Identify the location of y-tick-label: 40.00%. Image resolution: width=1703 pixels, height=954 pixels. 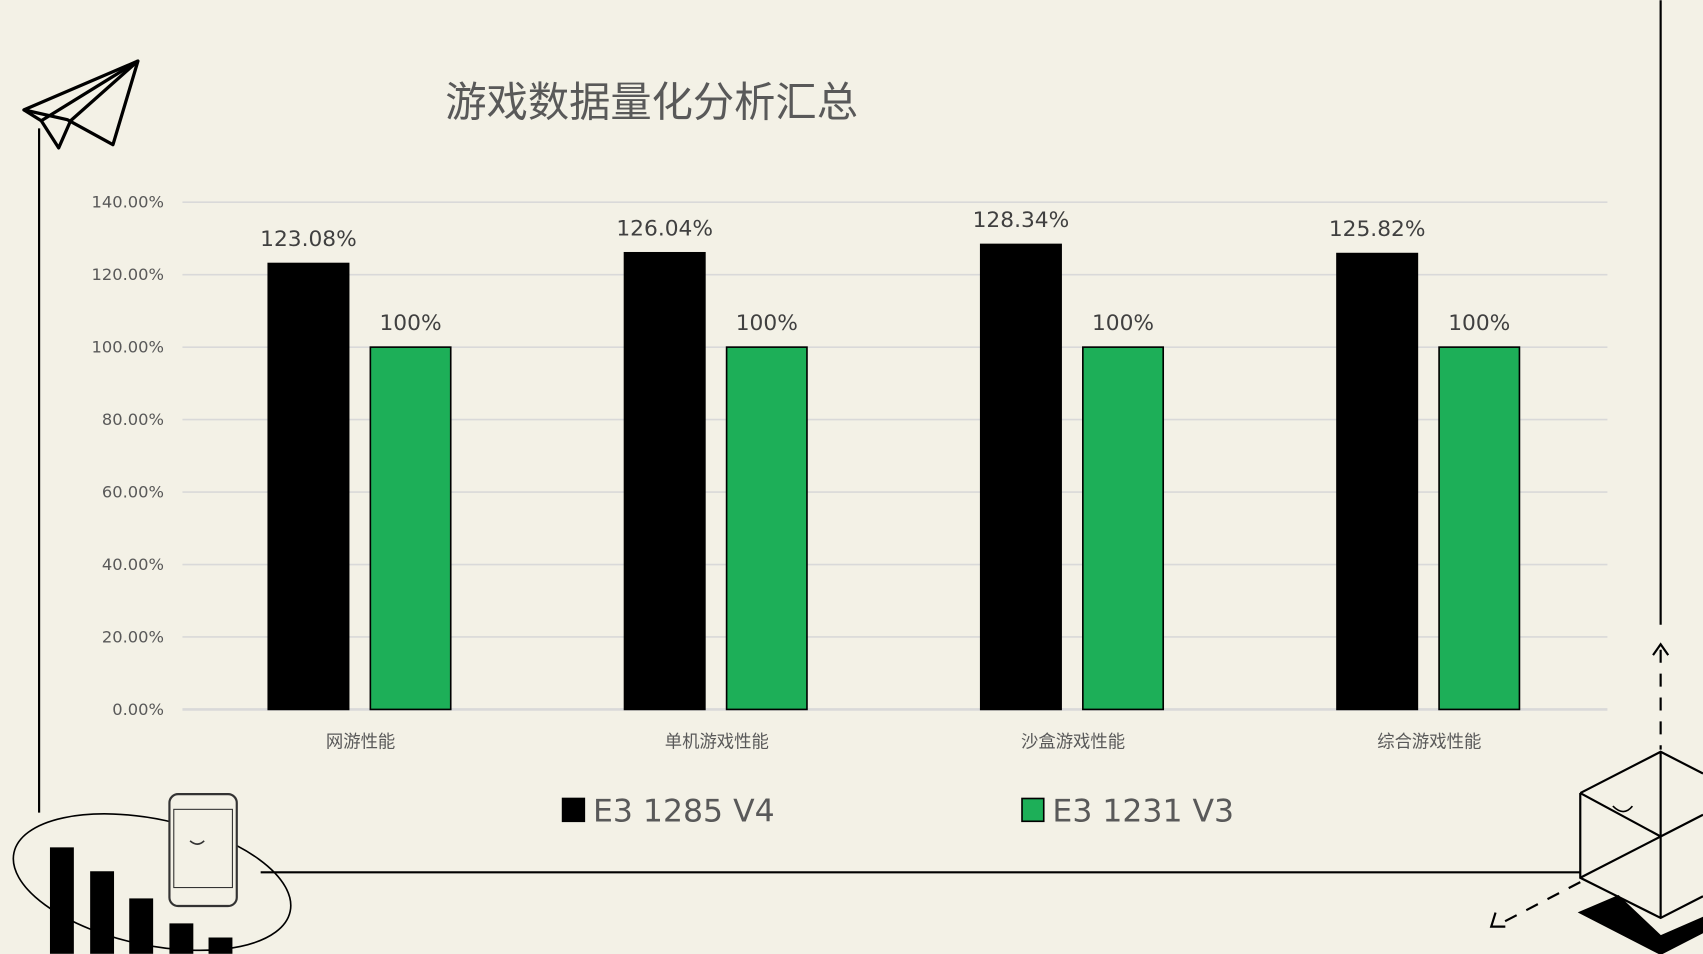
(133, 564).